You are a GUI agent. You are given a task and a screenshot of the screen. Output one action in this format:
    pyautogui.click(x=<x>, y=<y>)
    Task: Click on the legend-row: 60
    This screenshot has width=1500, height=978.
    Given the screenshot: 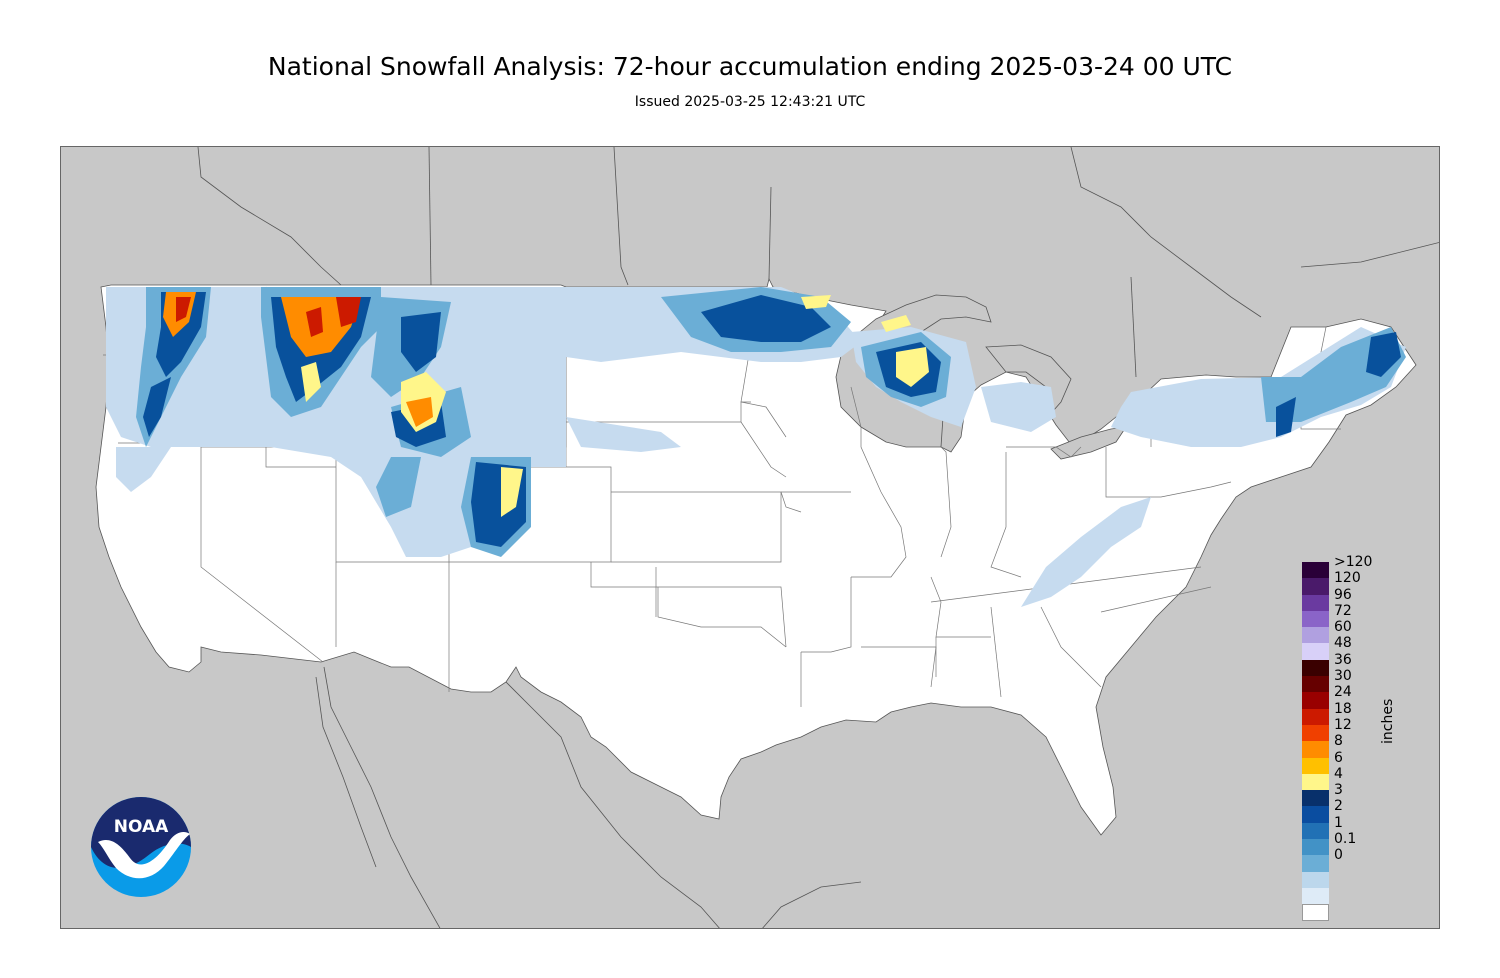 What is the action you would take?
    pyautogui.click(x=1327, y=631)
    